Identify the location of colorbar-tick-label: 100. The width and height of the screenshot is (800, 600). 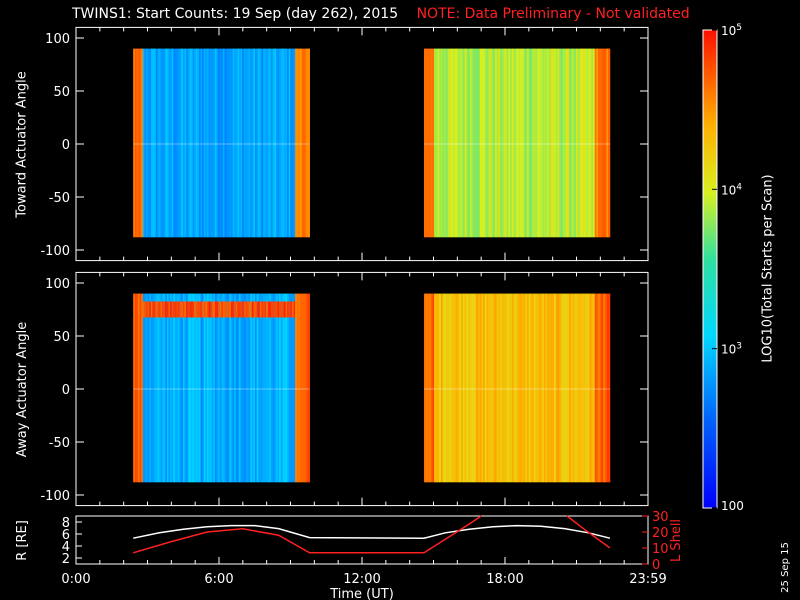
(732, 506).